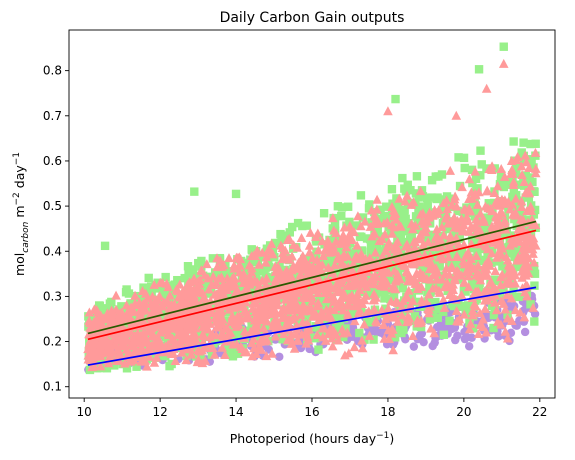 This screenshot has height=460, width=575. What do you see at coordinates (52, 387) in the screenshot?
I see `y-tick-label: 0.1` at bounding box center [52, 387].